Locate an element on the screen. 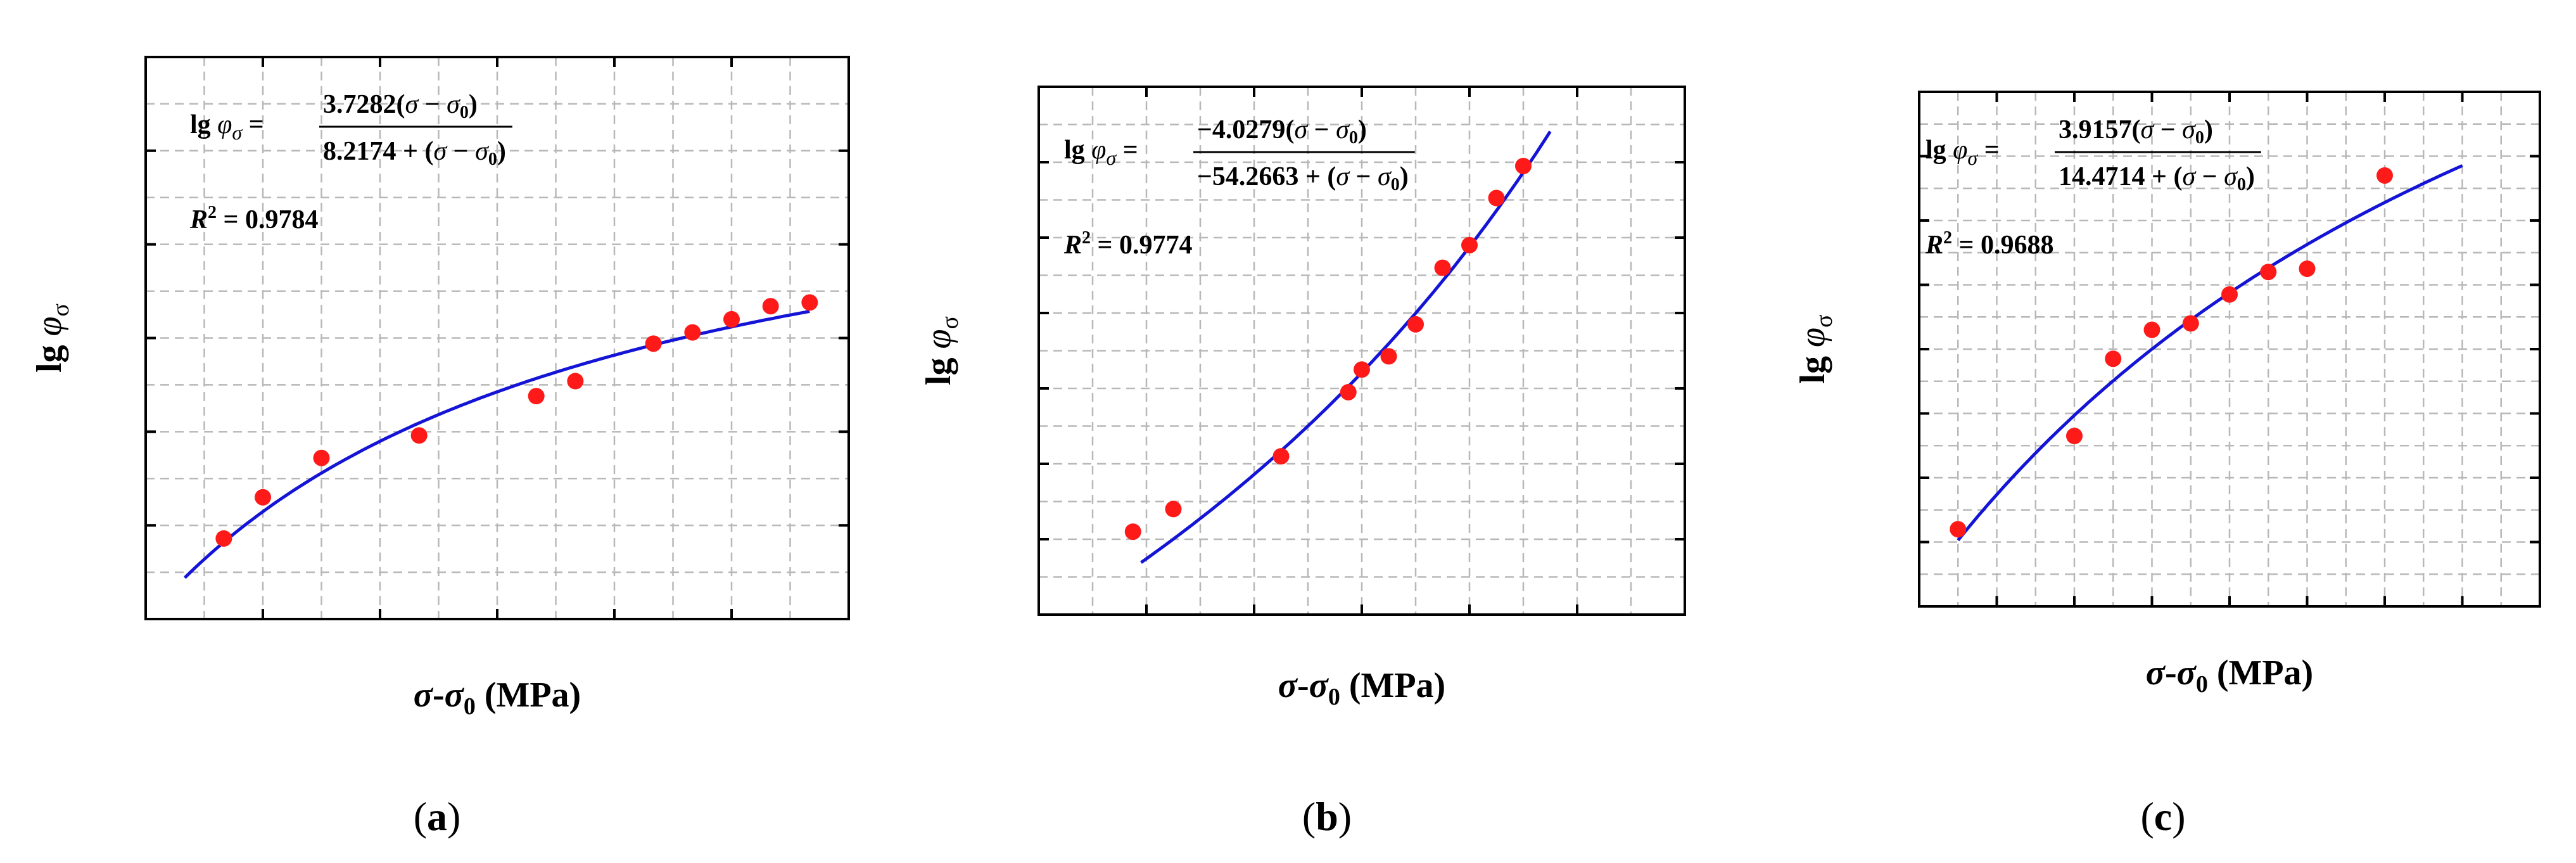  equation-numerator: 3.9157(σ − σ0) is located at coordinates (2136, 131).